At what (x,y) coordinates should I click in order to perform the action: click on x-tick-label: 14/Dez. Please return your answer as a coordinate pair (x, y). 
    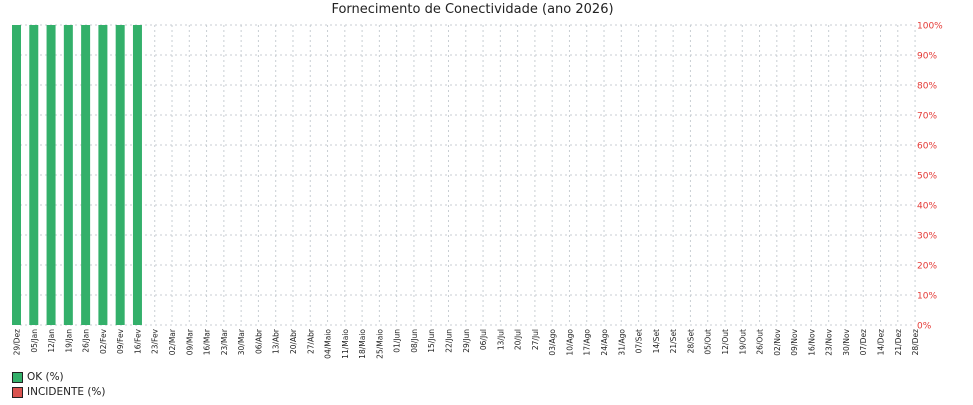
    Looking at the image, I should click on (881, 342).